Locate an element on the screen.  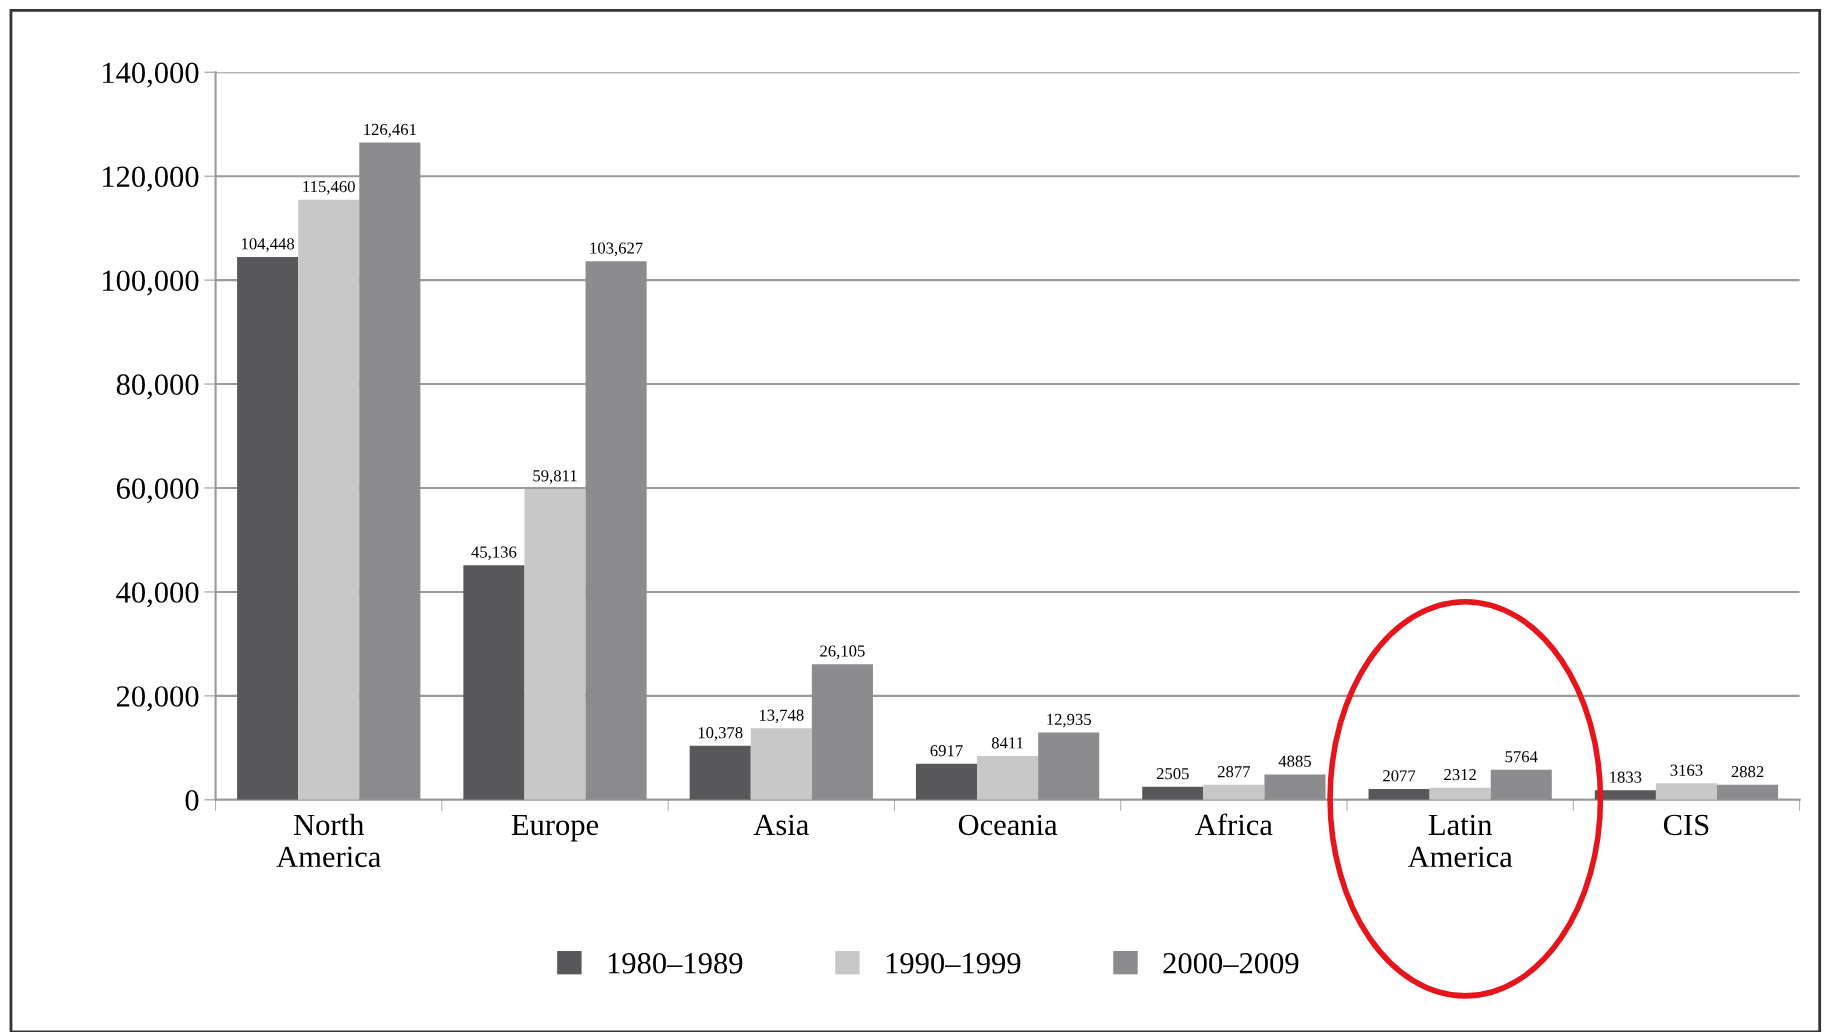
data-label: 126,461 is located at coordinates (390, 130).